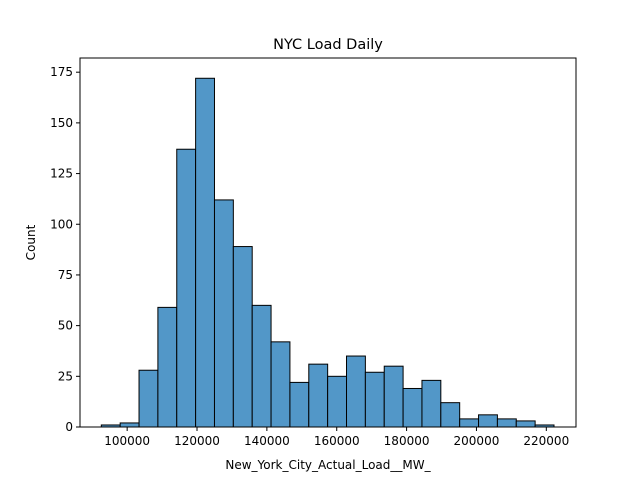  What do you see at coordinates (197, 441) in the screenshot?
I see `x-tick-label: 120000` at bounding box center [197, 441].